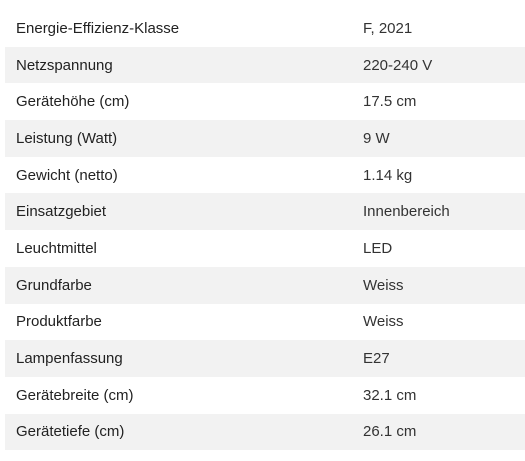 Image resolution: width=525 pixels, height=461 pixels. What do you see at coordinates (444, 65) in the screenshot?
I see `spec-value: 220-240 V` at bounding box center [444, 65].